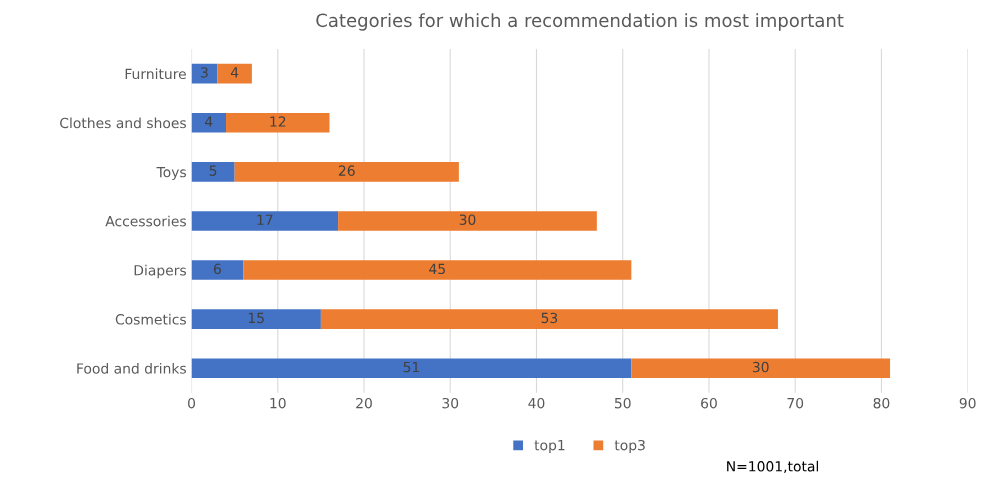  I want to click on x-tick-label: 30, so click(450, 403).